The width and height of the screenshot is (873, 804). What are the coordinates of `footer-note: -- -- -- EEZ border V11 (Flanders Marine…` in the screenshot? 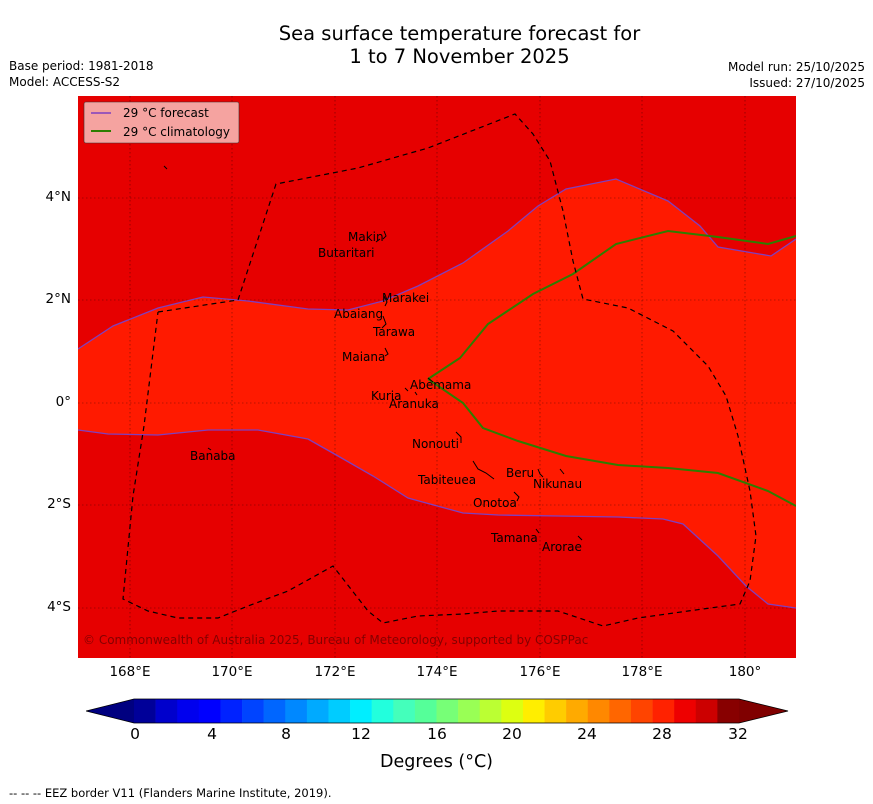 It's located at (170, 793).